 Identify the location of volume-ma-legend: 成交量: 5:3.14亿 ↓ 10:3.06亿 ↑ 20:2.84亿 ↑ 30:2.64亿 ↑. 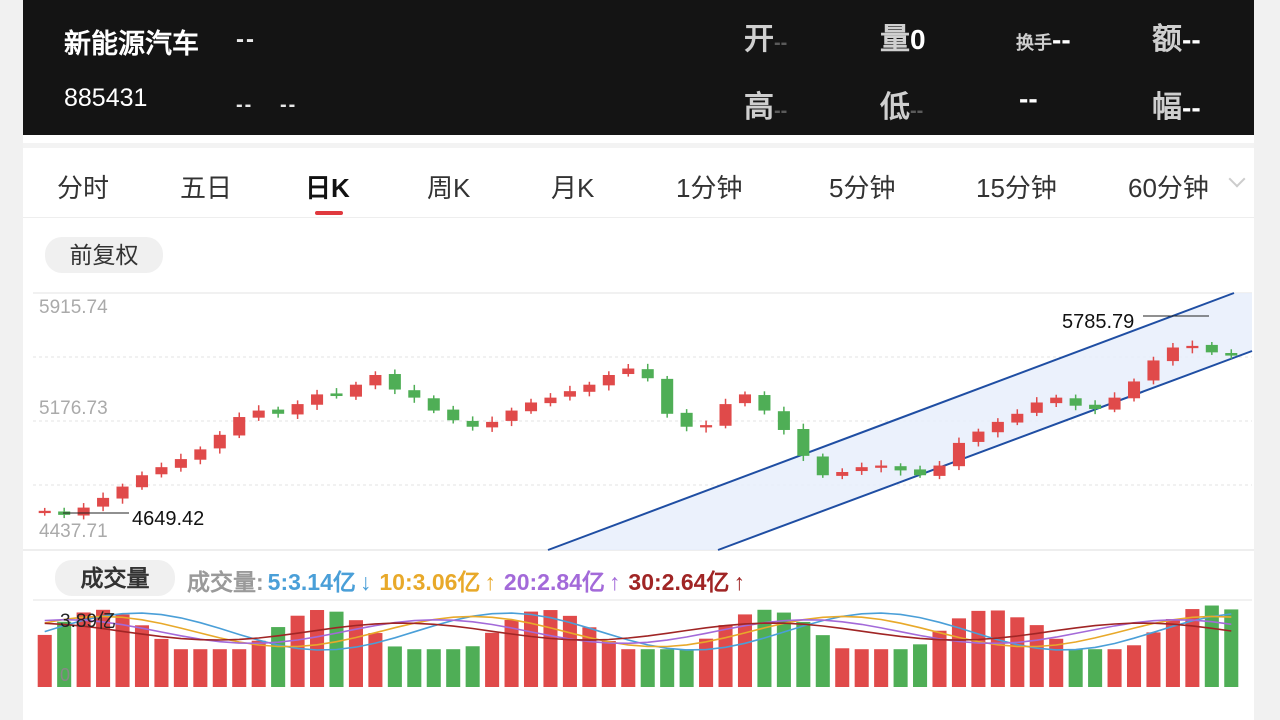
(470, 580).